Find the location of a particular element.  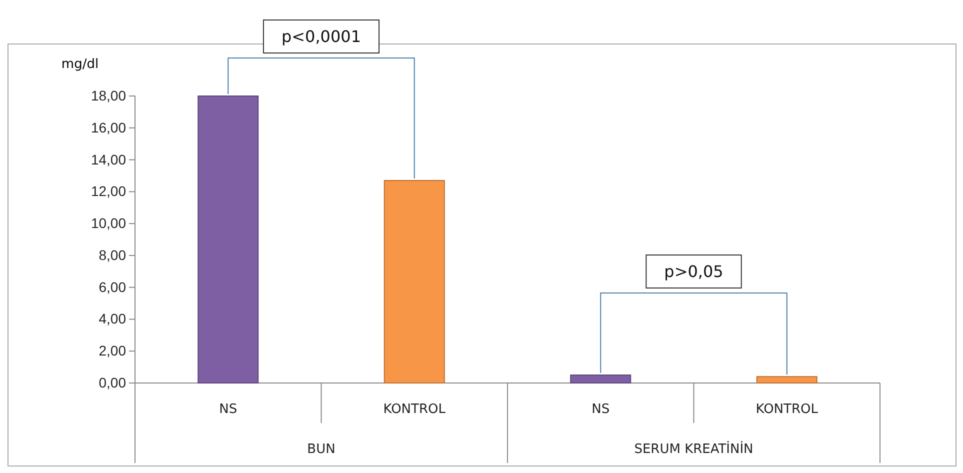

y-tick-label: 8,00 is located at coordinates (112, 254).